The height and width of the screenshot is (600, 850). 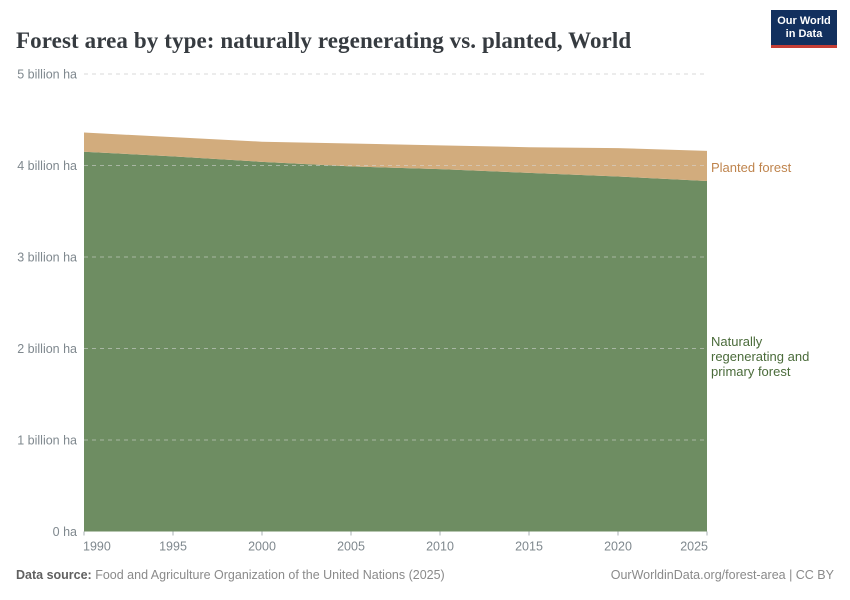 What do you see at coordinates (440, 547) in the screenshot?
I see `x-axis-label-2010: 2010` at bounding box center [440, 547].